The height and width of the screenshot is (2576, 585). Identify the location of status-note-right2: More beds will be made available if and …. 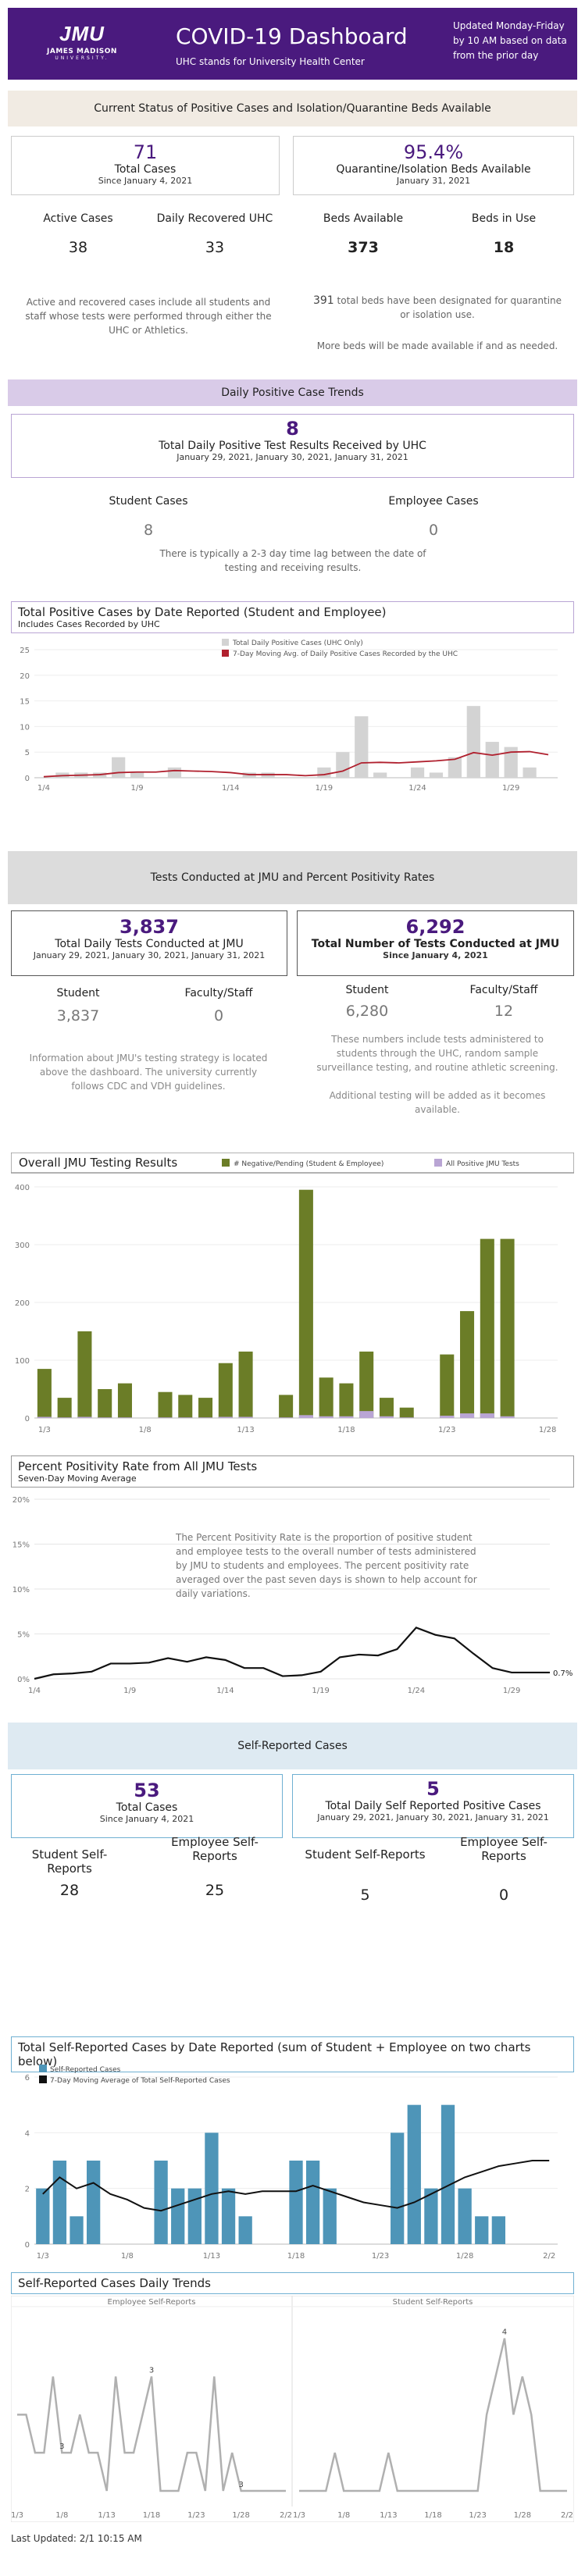
(437, 345).